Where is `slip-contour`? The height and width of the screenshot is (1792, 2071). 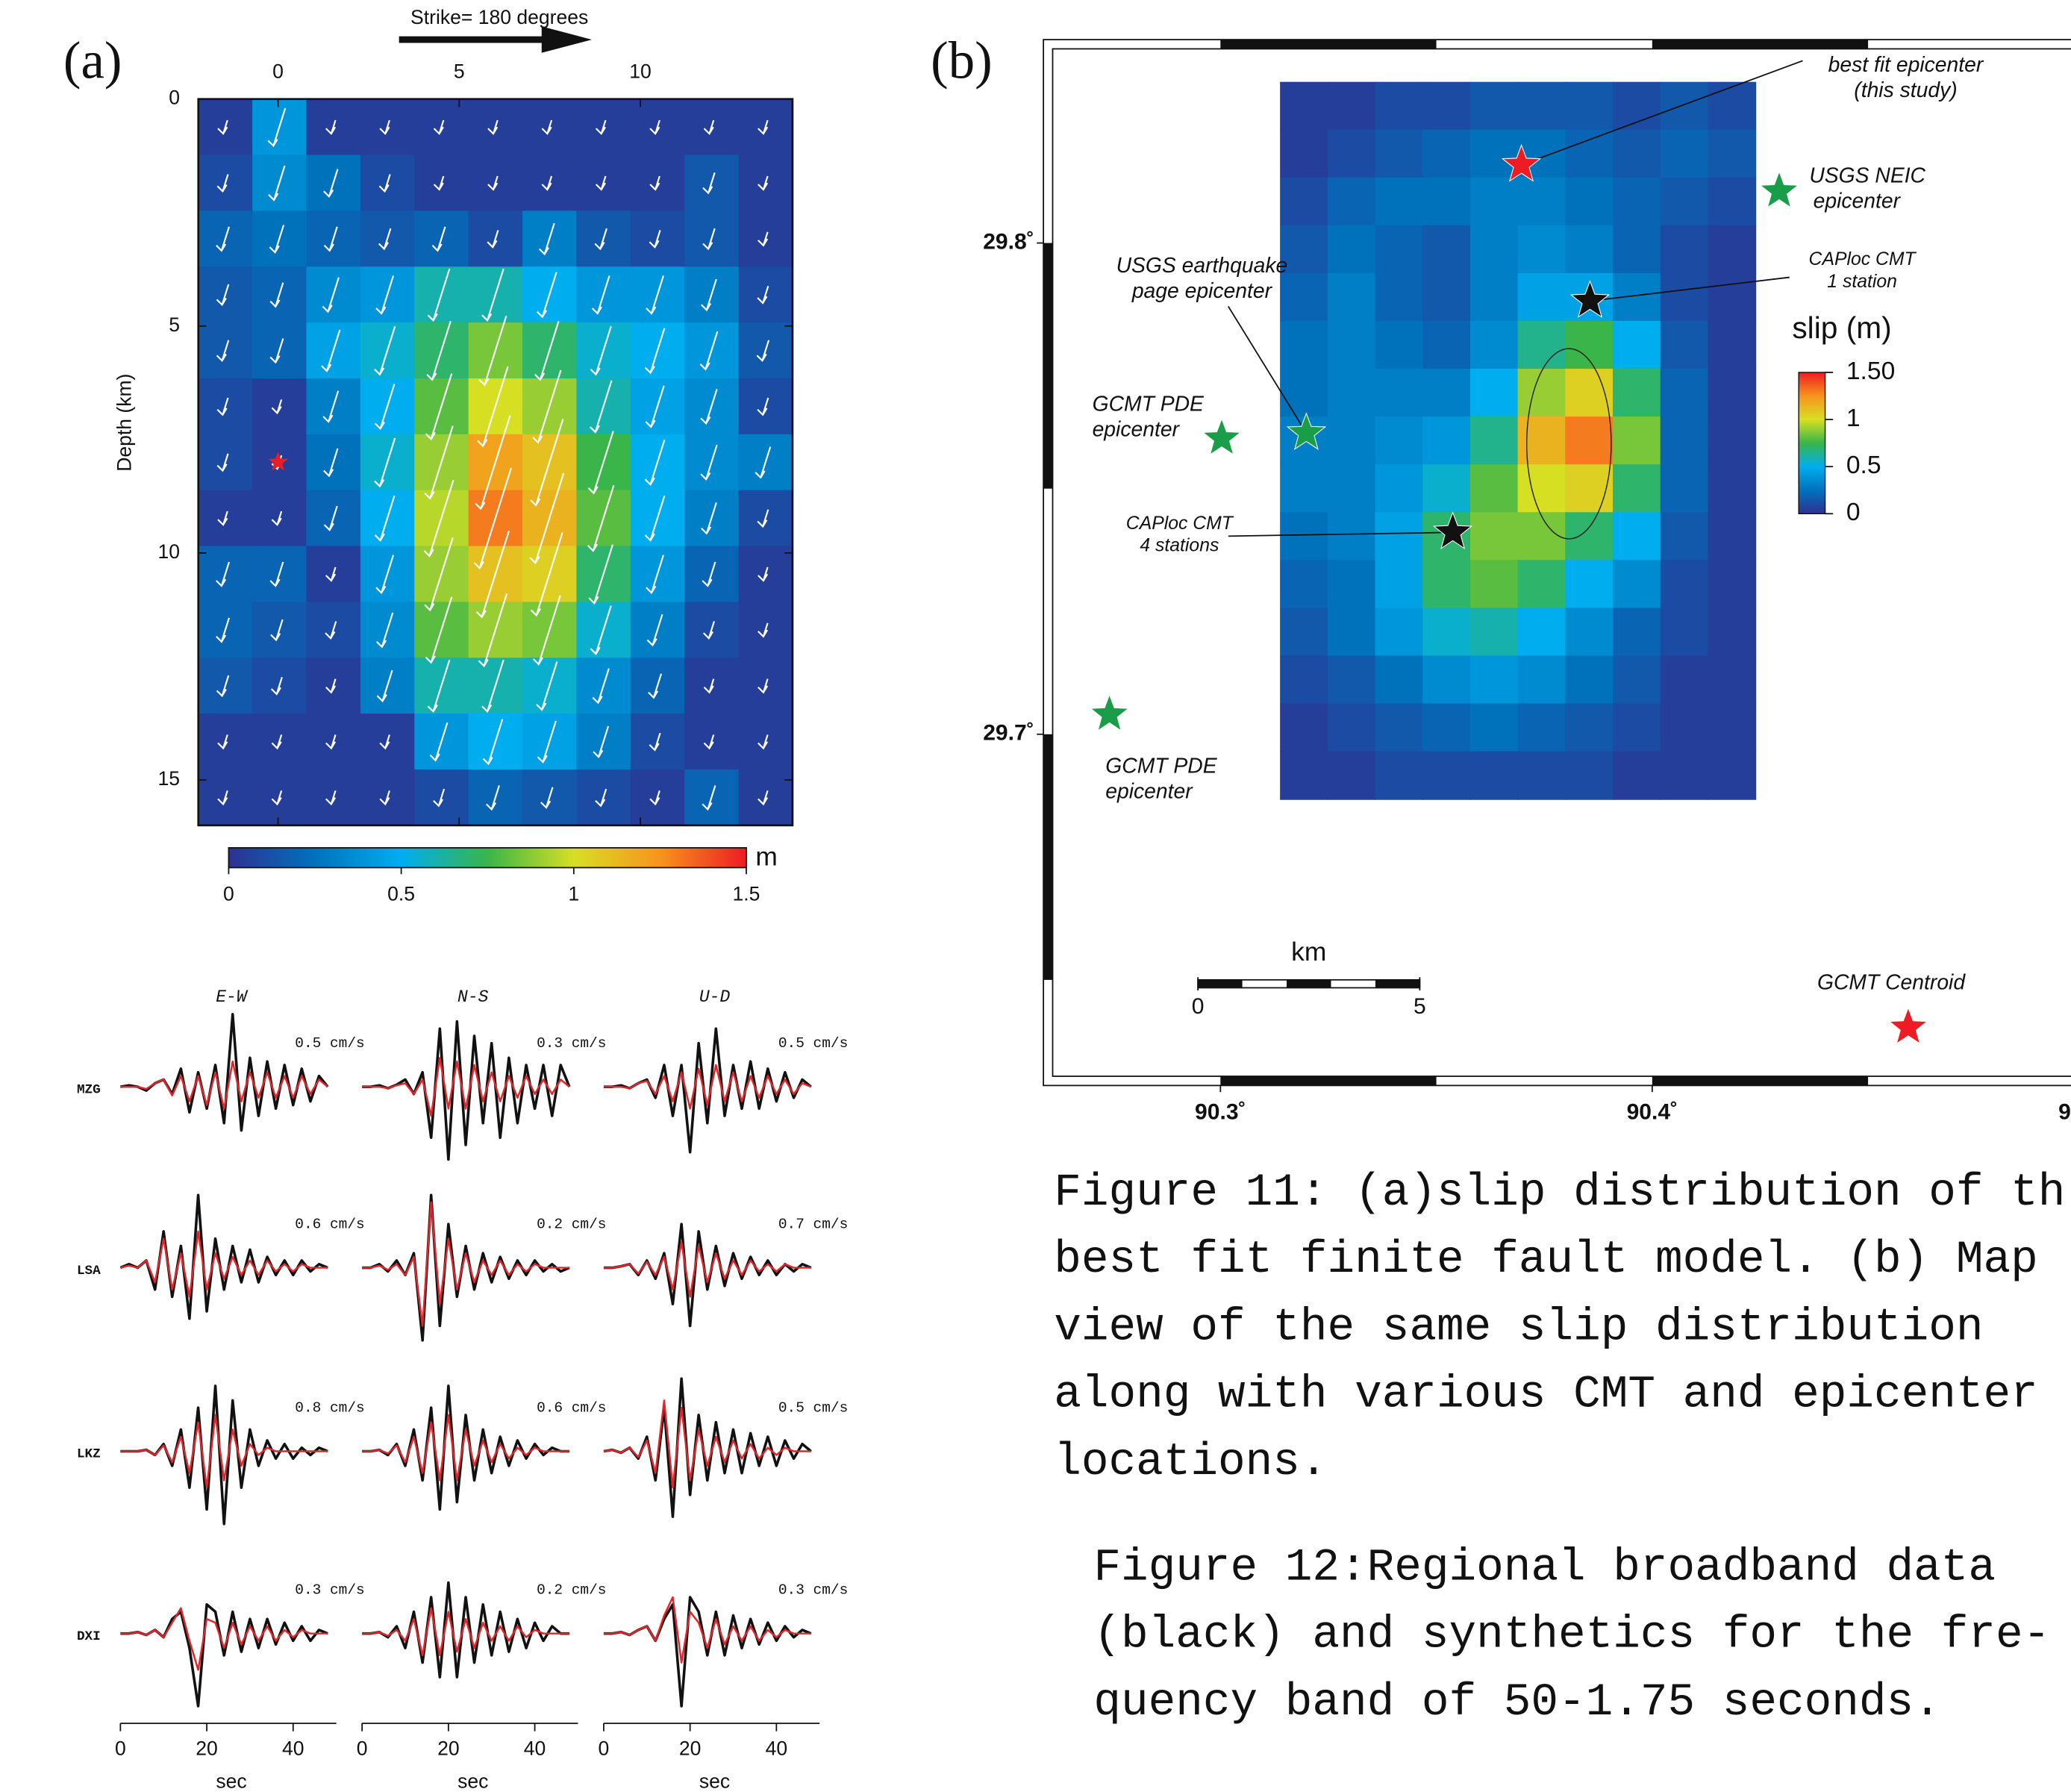 slip-contour is located at coordinates (1569, 444).